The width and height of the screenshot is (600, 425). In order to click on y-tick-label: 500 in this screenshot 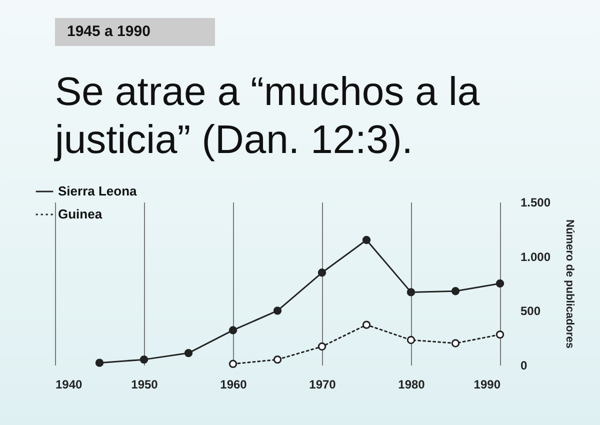, I will do `click(530, 311)`.